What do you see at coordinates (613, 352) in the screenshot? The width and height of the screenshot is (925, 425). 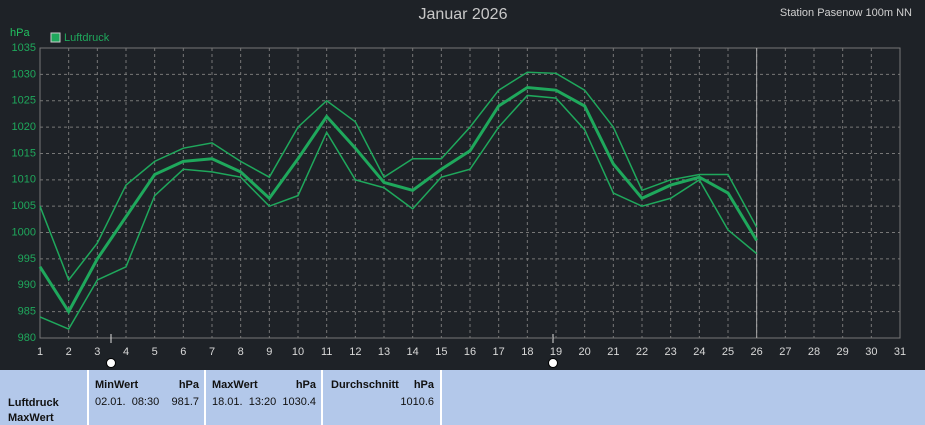 I see `x-tick-label: 21` at bounding box center [613, 352].